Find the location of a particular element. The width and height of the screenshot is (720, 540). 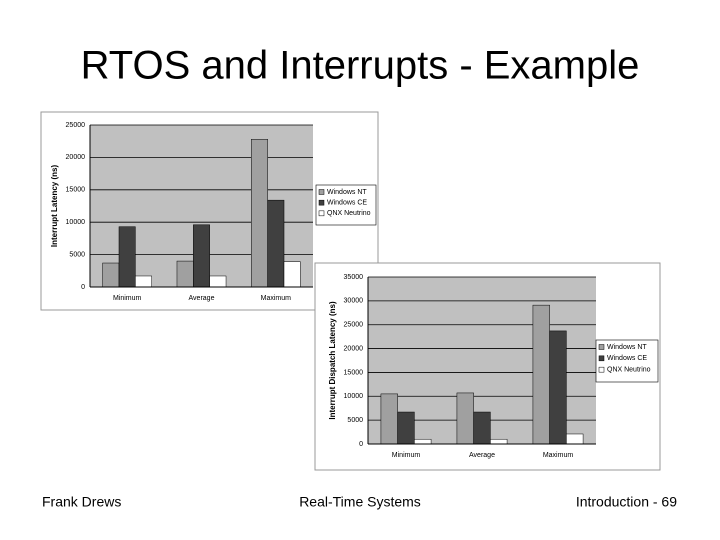

y-tick-label: 30000 is located at coordinates (354, 301).